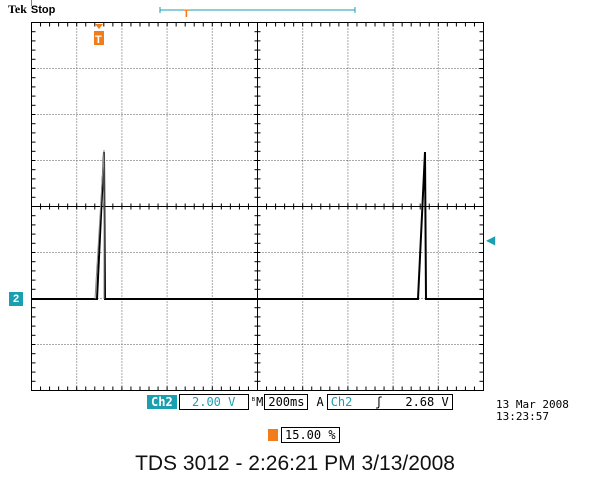  I want to click on trigger-settings: Ch2 ʃ 2.68 V, so click(389, 402).